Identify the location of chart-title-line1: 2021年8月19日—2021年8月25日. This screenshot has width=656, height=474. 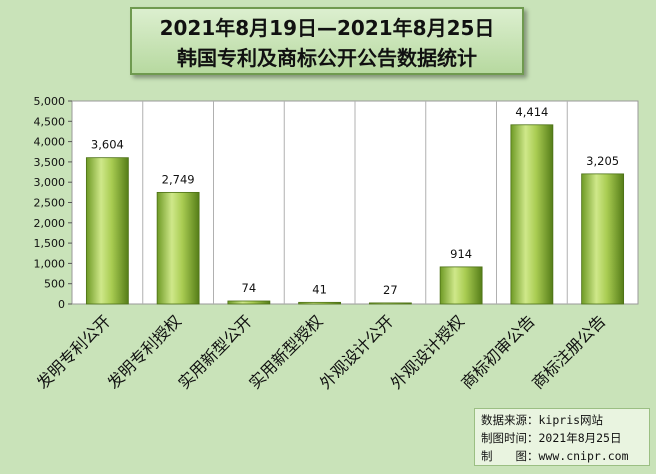
(327, 28).